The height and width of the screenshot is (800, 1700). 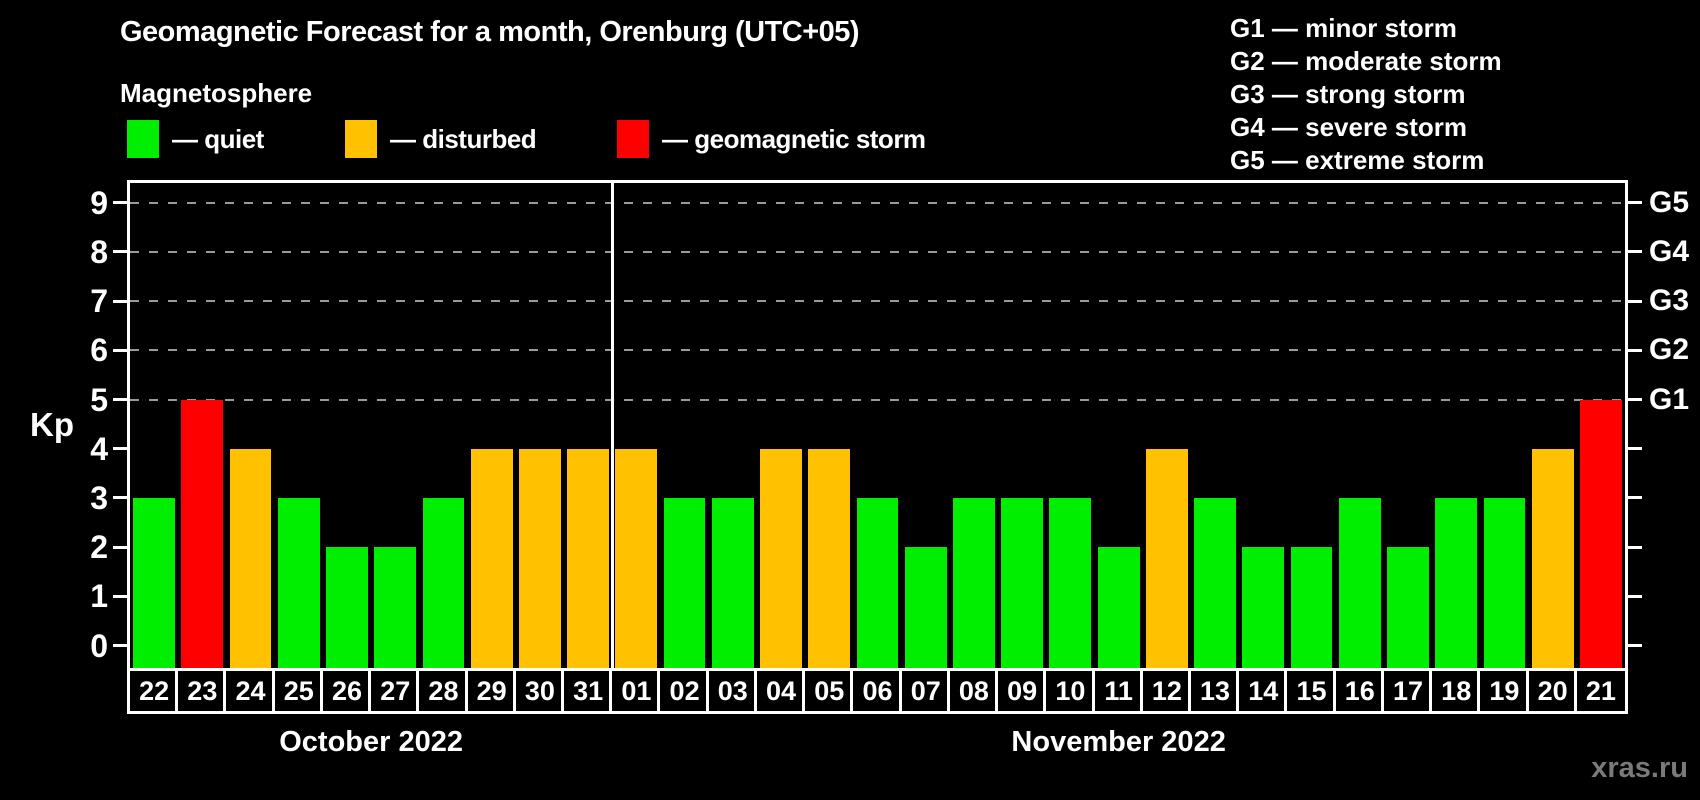 I want to click on watermark: xras.ru, so click(x=1639, y=768).